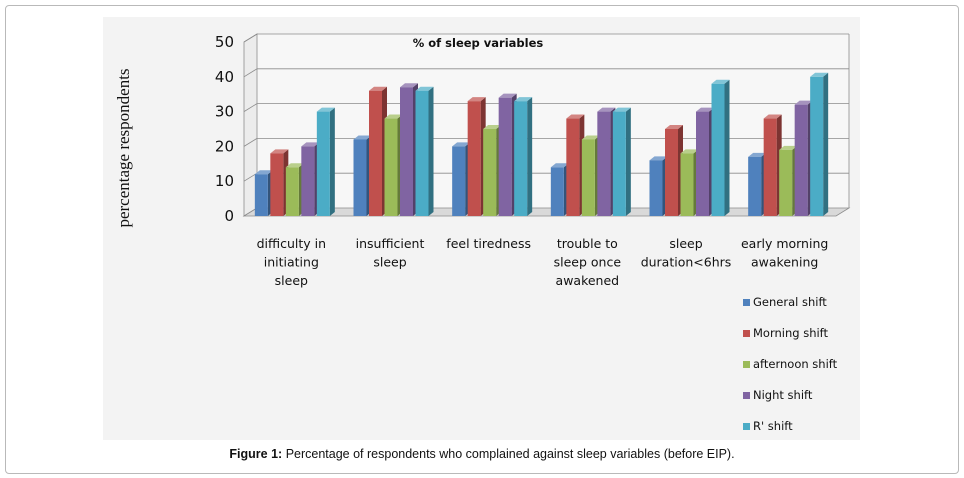 The image size is (964, 478). Describe the element at coordinates (478, 43) in the screenshot. I see `chart-title: % of sleep variables` at that location.